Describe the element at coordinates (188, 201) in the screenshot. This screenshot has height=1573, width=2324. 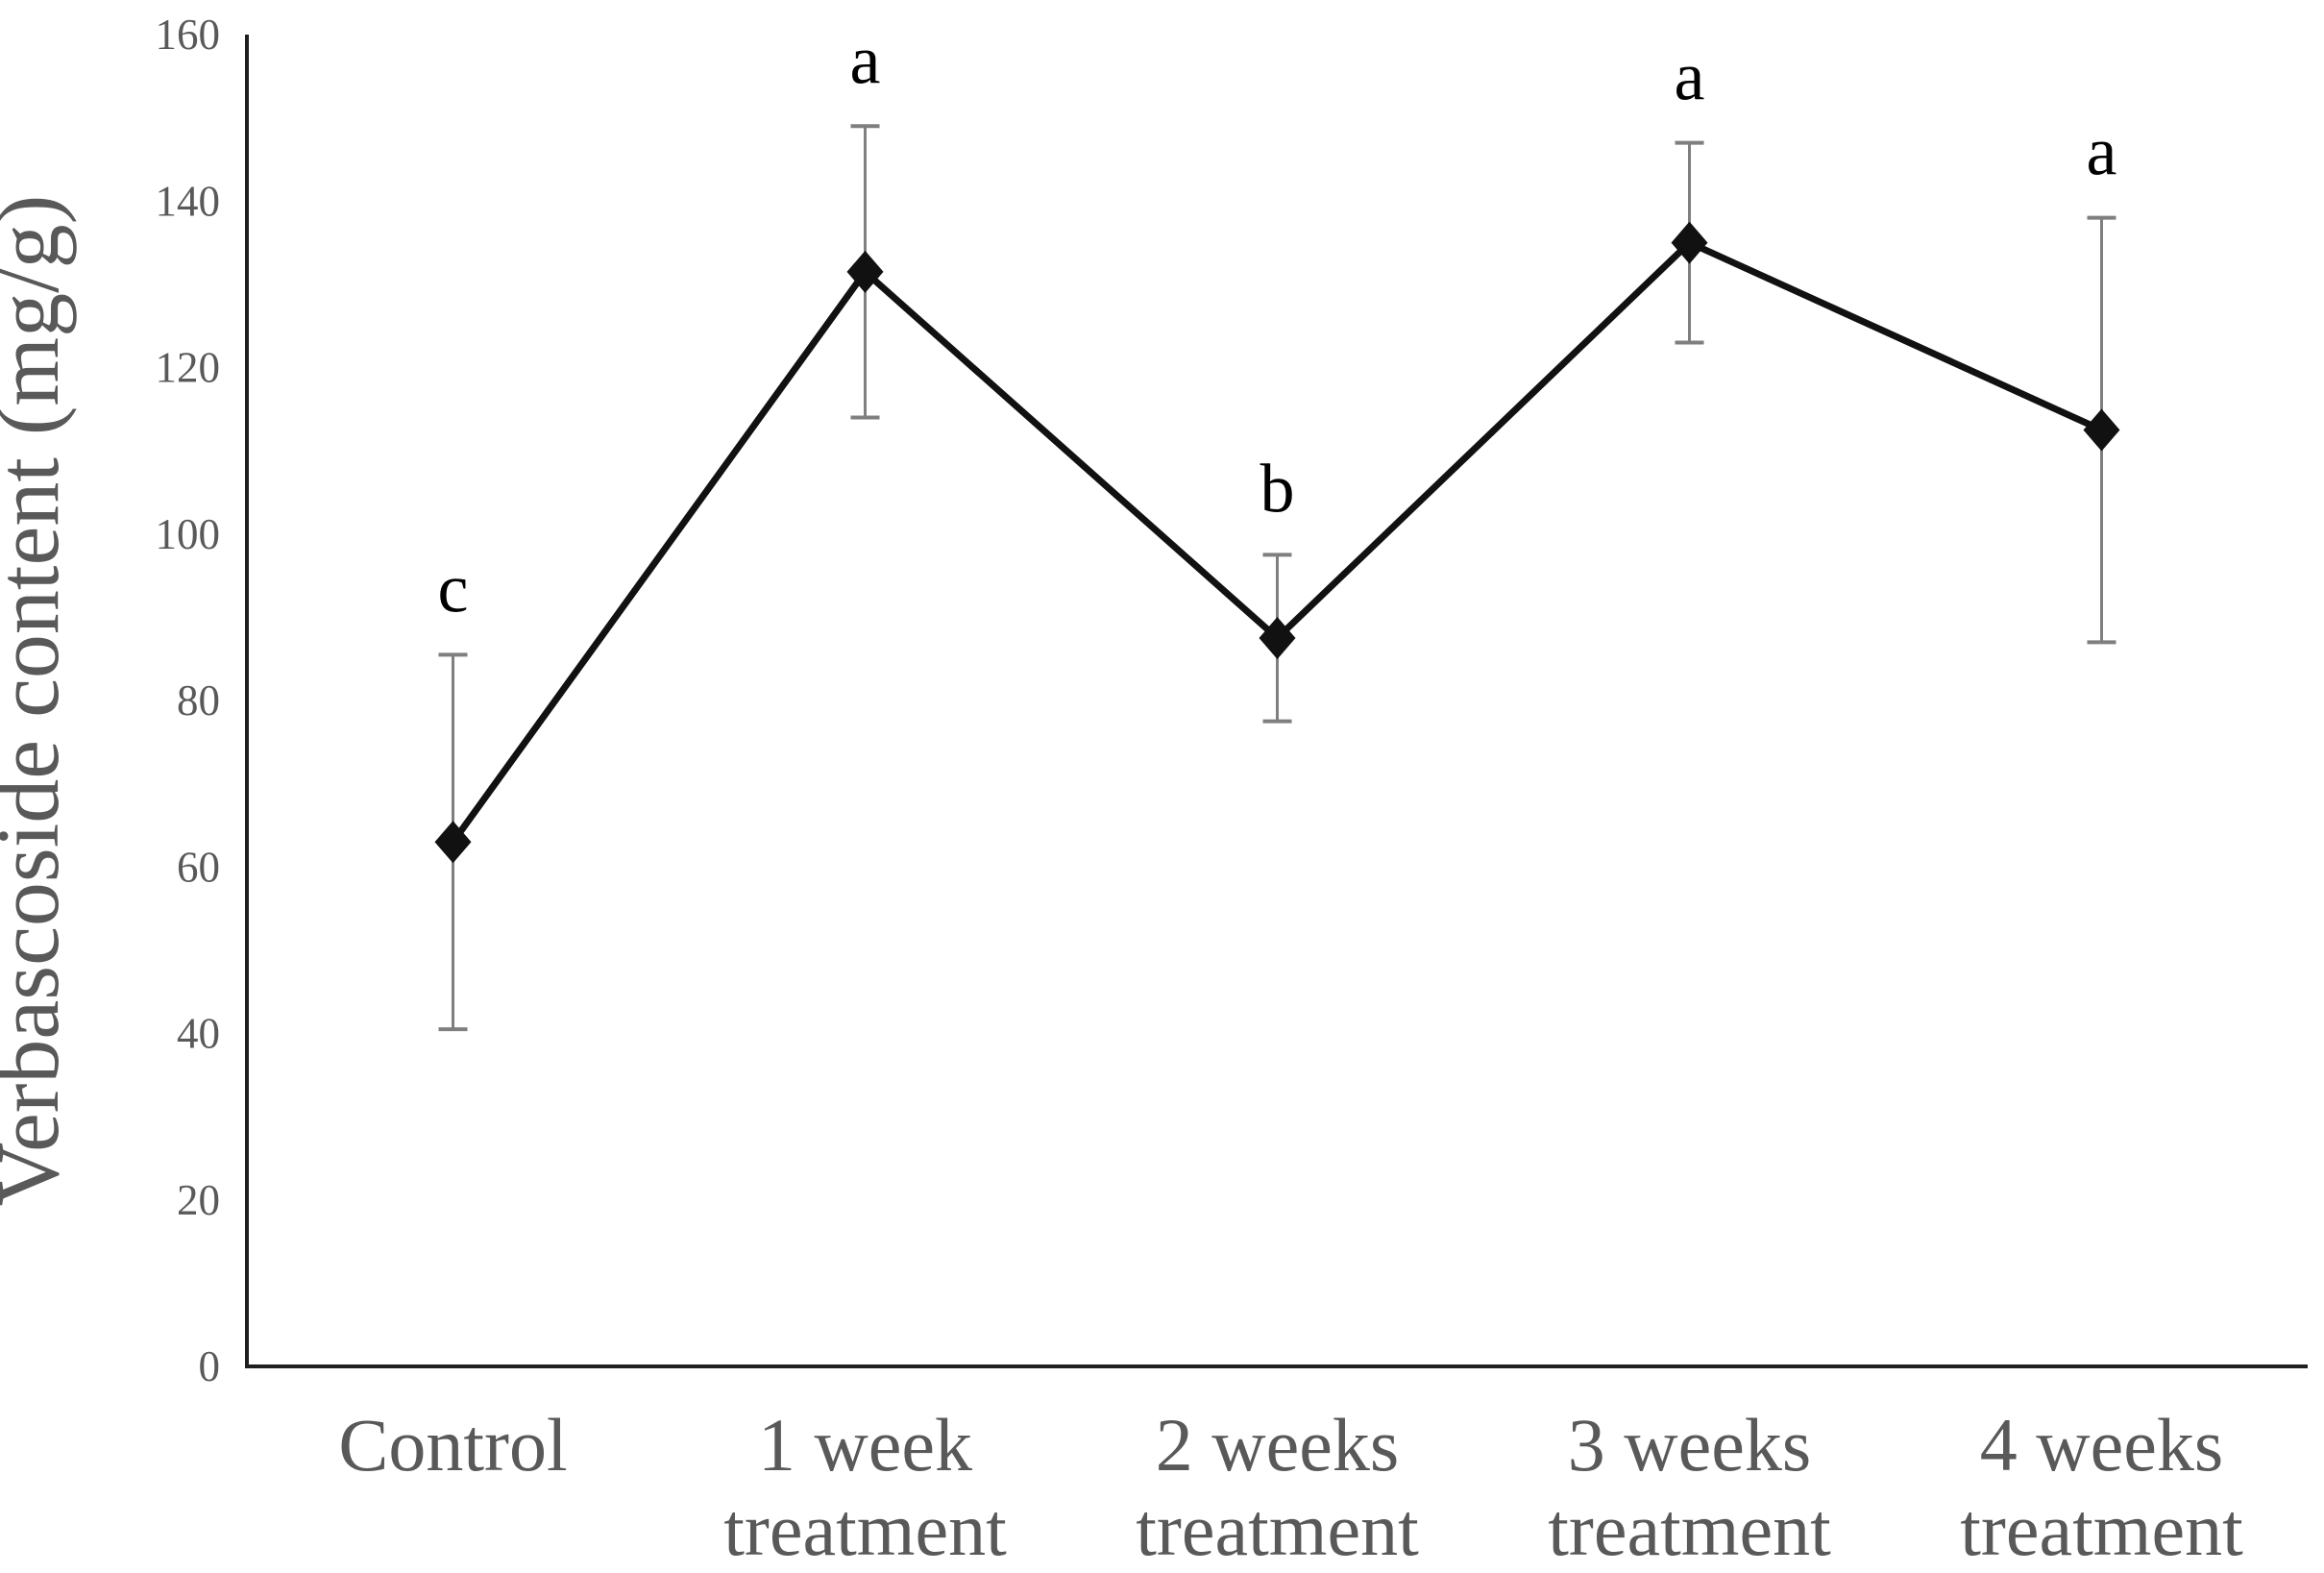
I see `y-tick-label-140: 140` at that location.